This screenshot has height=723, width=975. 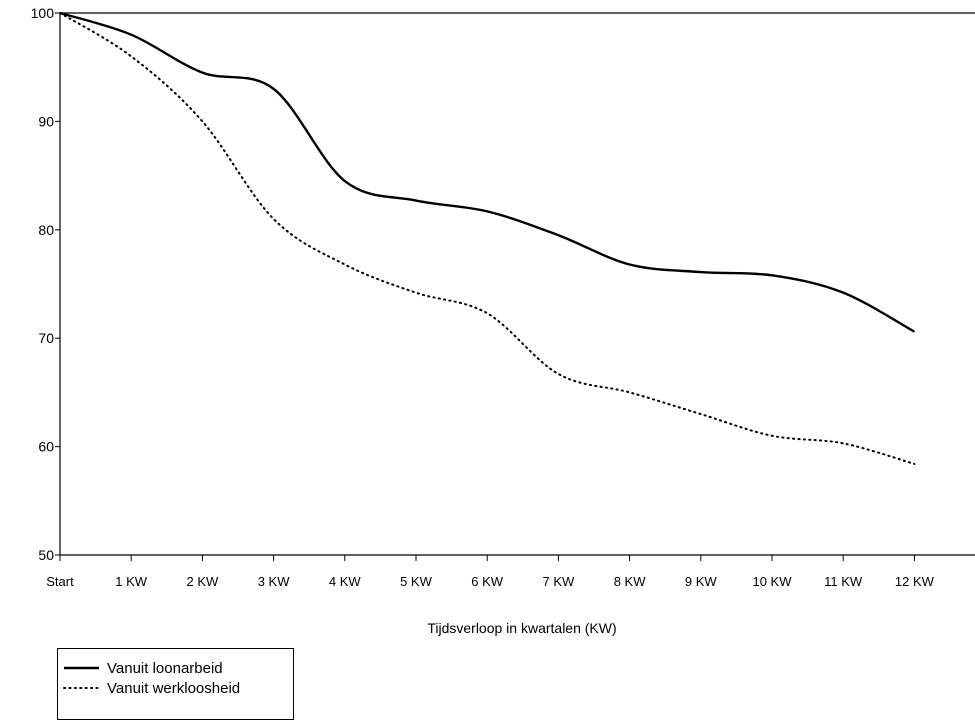 I want to click on x-tick-label: 4 KW, so click(x=345, y=581).